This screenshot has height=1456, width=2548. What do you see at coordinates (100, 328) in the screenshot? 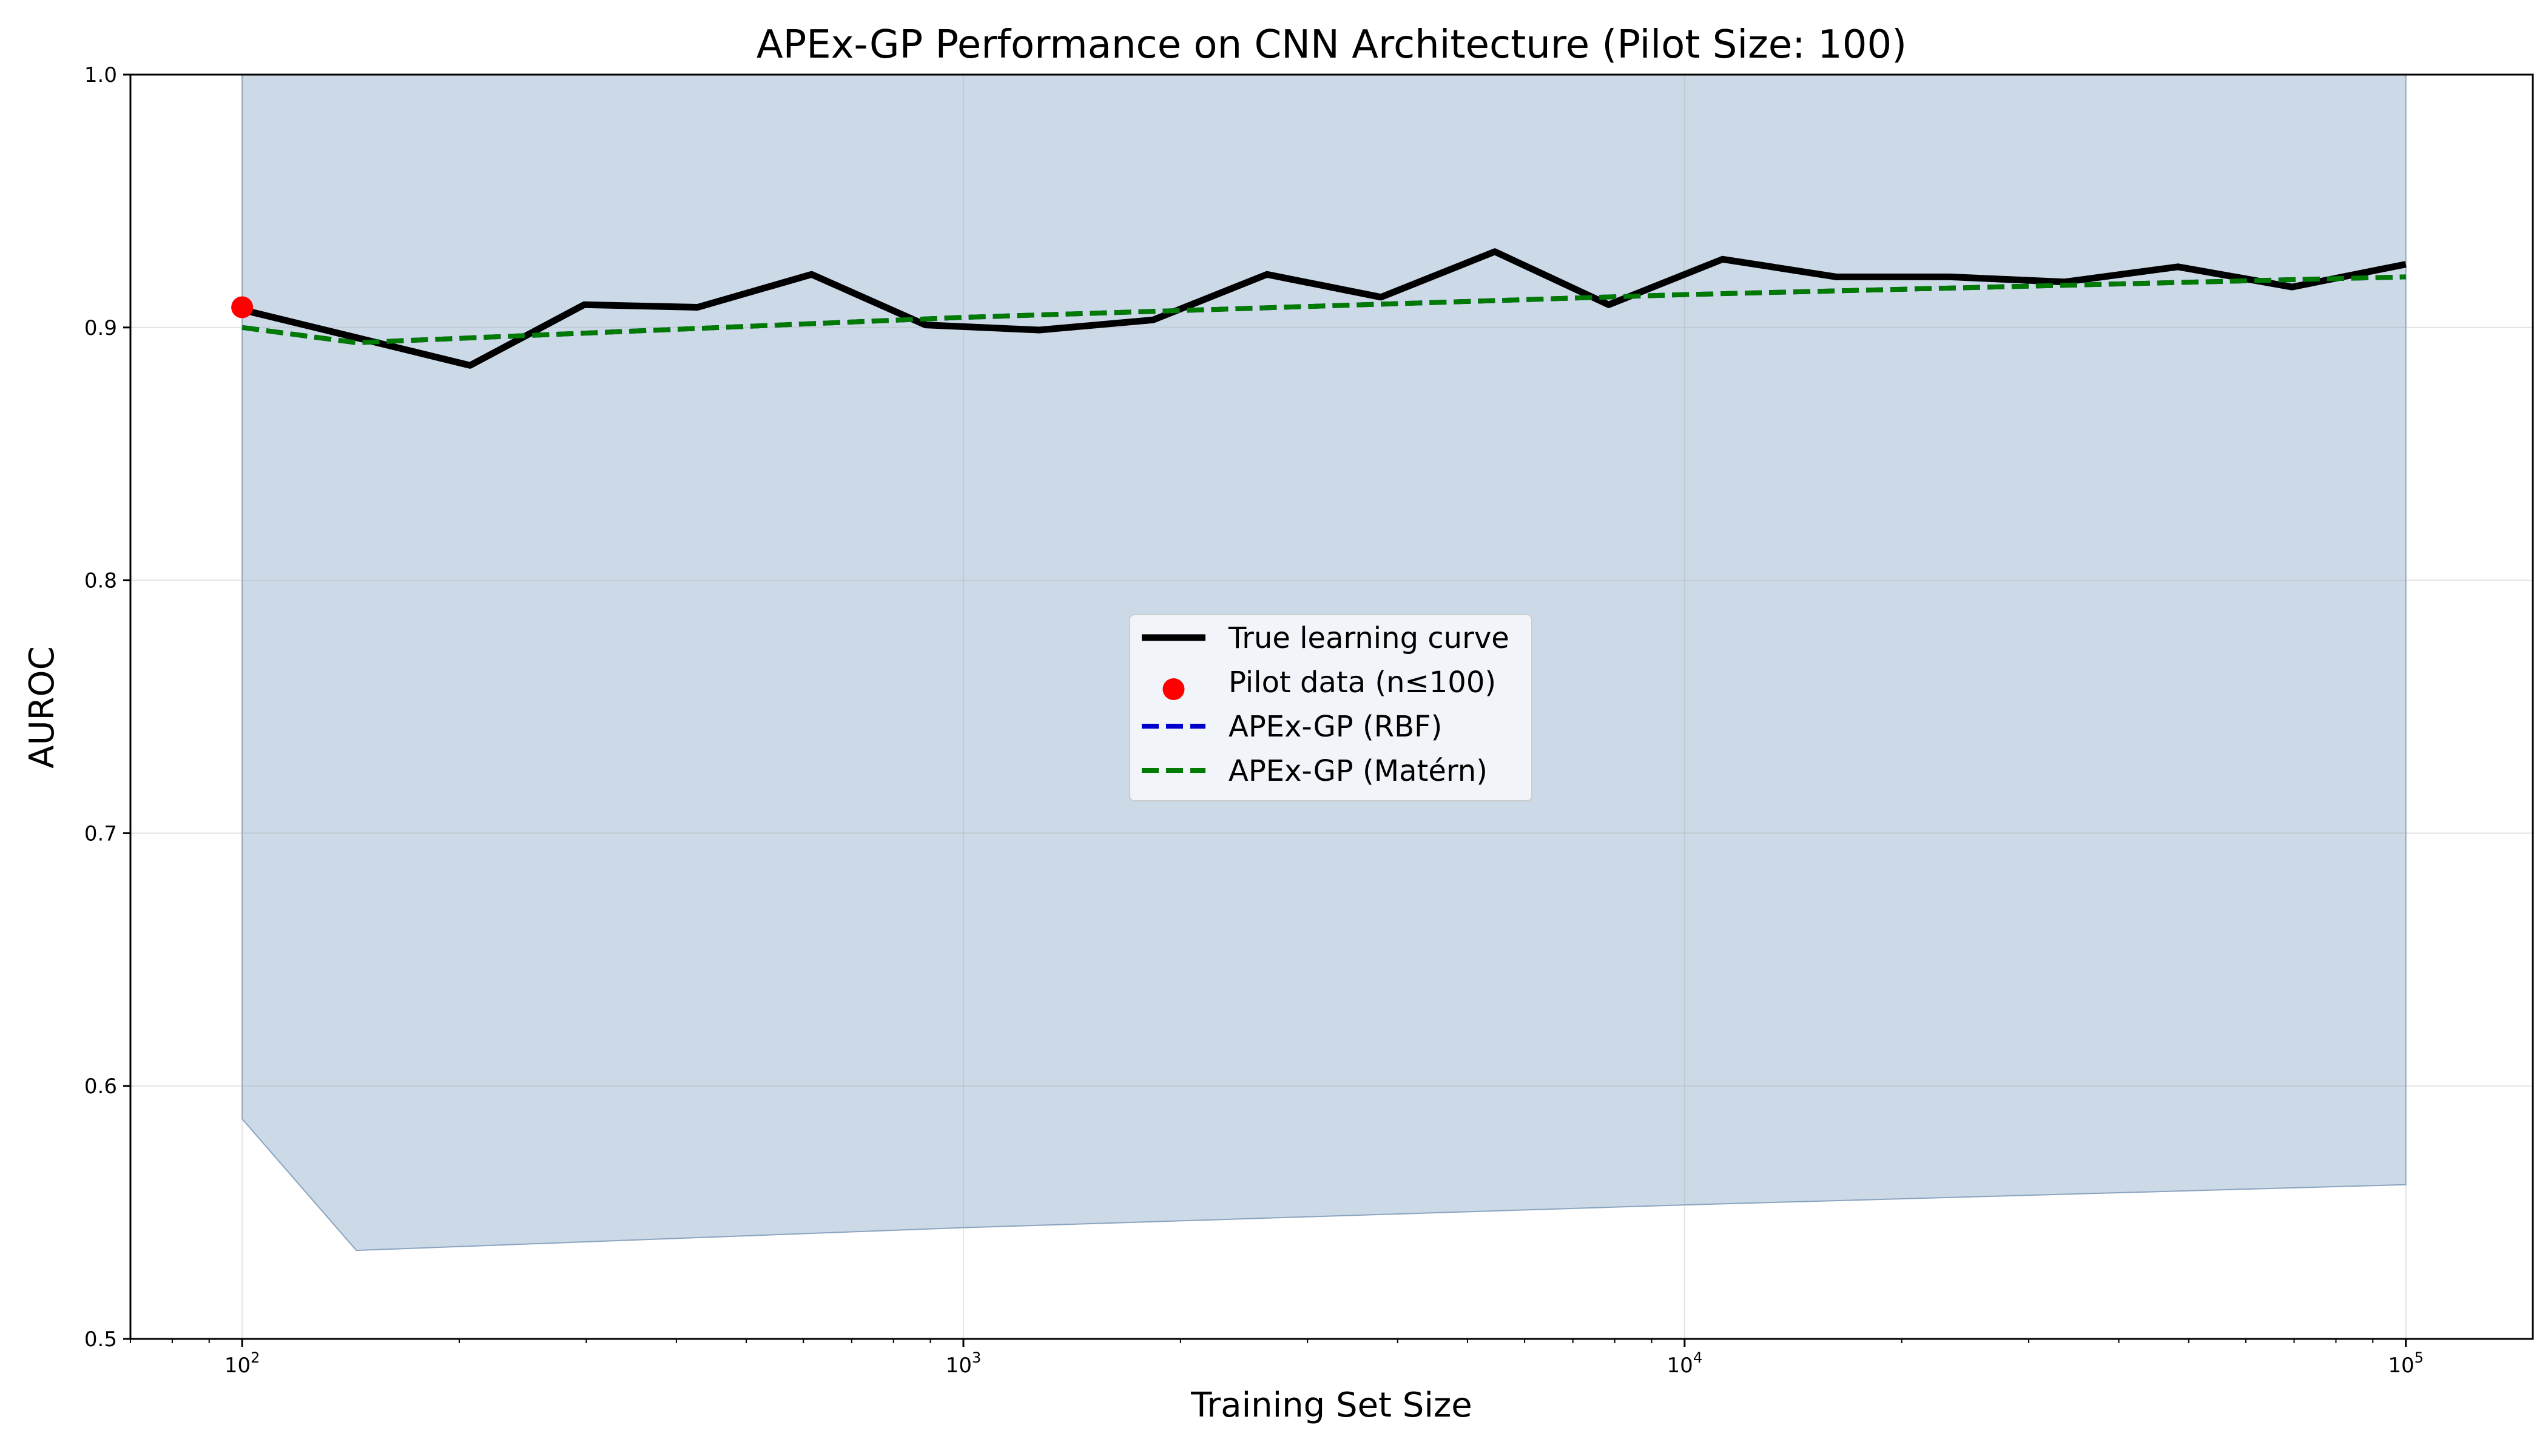
I see `y-tick-label: 0.9` at bounding box center [100, 328].